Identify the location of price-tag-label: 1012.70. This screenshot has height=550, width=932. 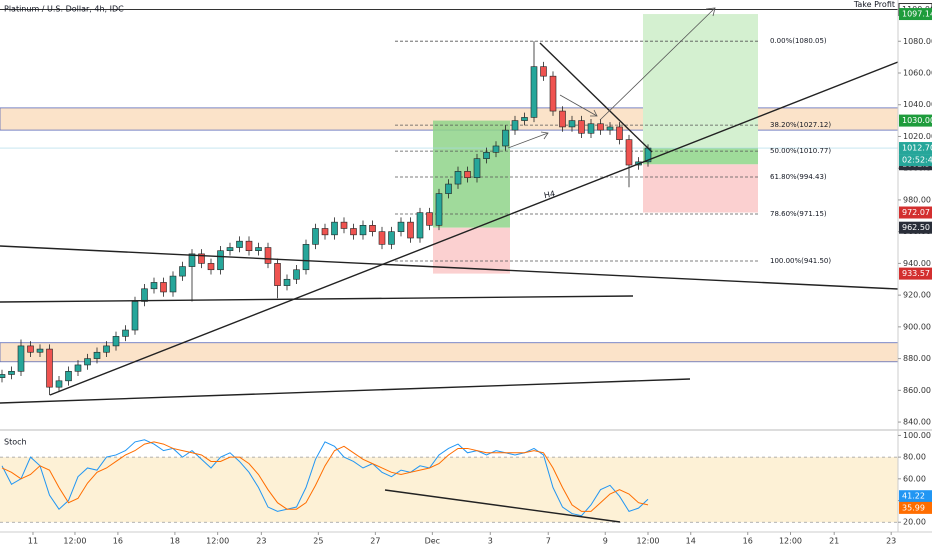
(917, 148).